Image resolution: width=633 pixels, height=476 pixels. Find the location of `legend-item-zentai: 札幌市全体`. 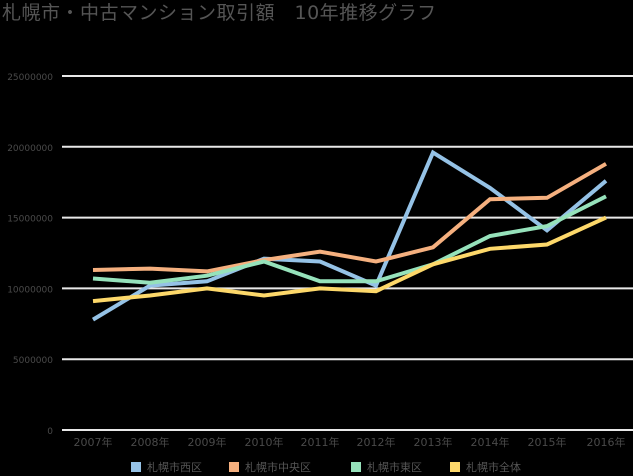

legend-item-zentai: 札幌市全体 is located at coordinates (485, 467).